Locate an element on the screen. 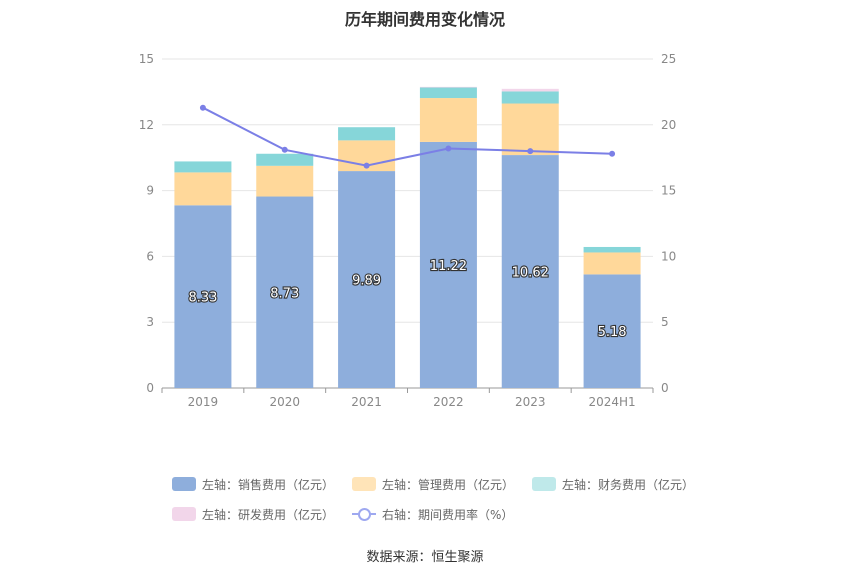  legend-item-finance: 左轴：财务费用（亿元） is located at coordinates (613, 484).